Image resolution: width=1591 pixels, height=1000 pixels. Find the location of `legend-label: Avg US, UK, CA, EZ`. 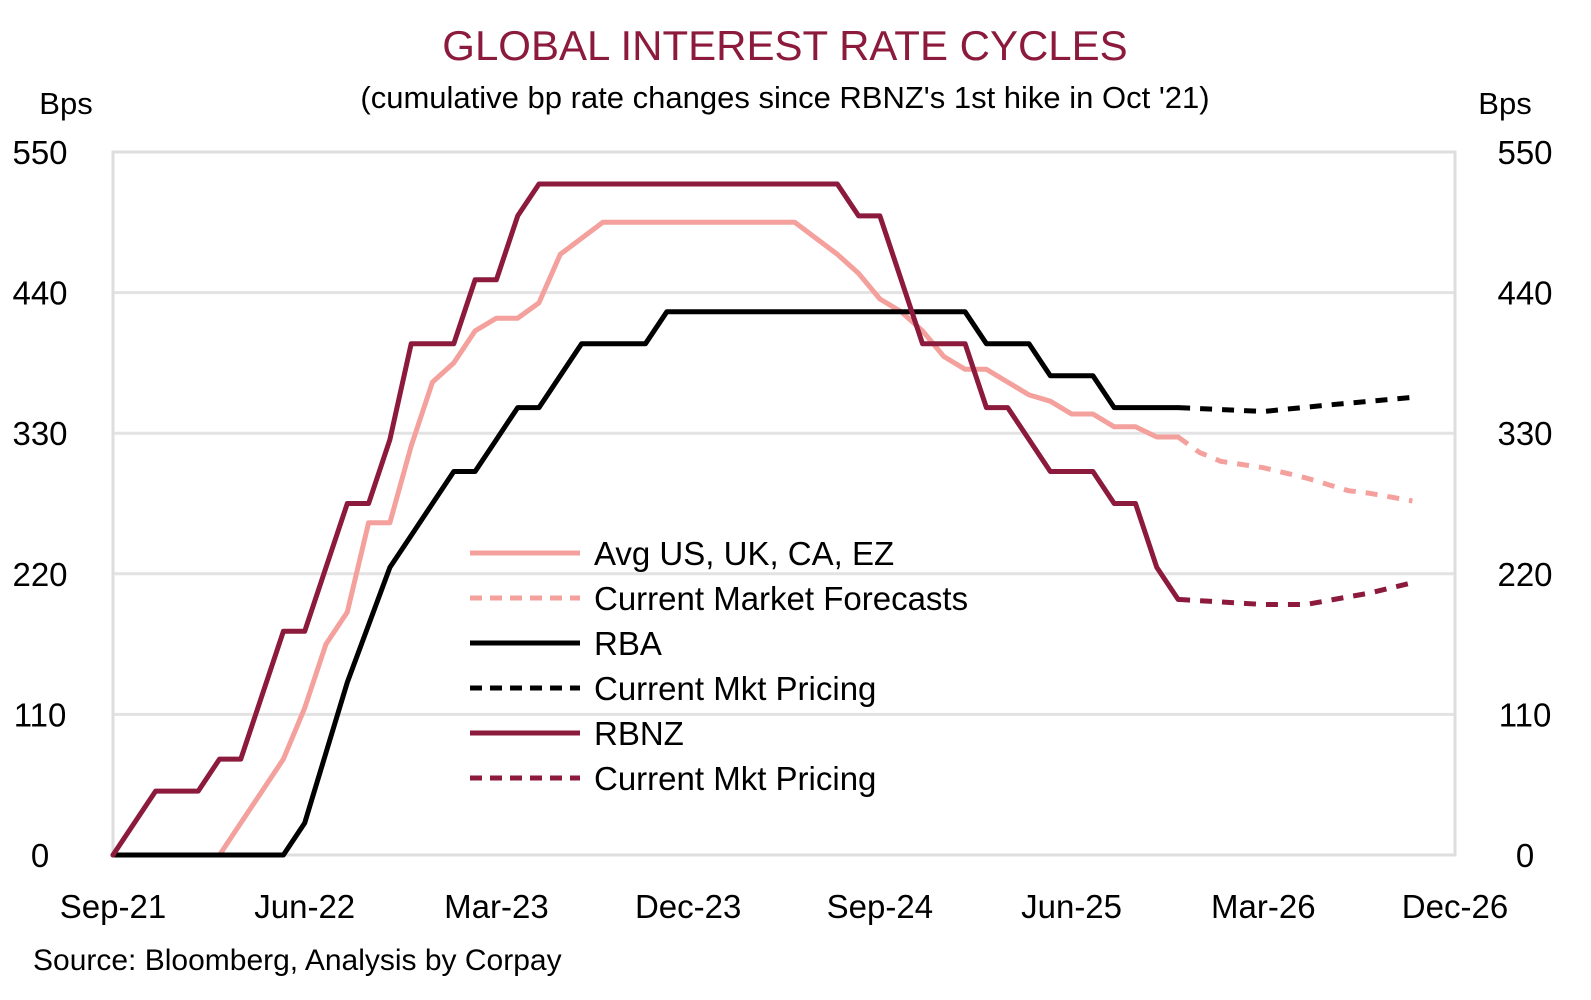

legend-label: Avg US, UK, CA, EZ is located at coordinates (744, 553).